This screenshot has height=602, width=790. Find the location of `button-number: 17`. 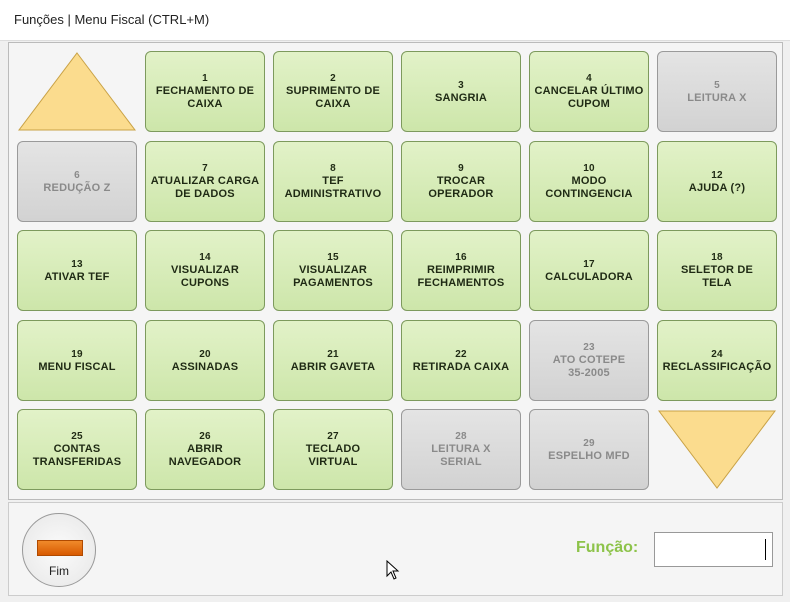

button-number: 17 is located at coordinates (589, 264).